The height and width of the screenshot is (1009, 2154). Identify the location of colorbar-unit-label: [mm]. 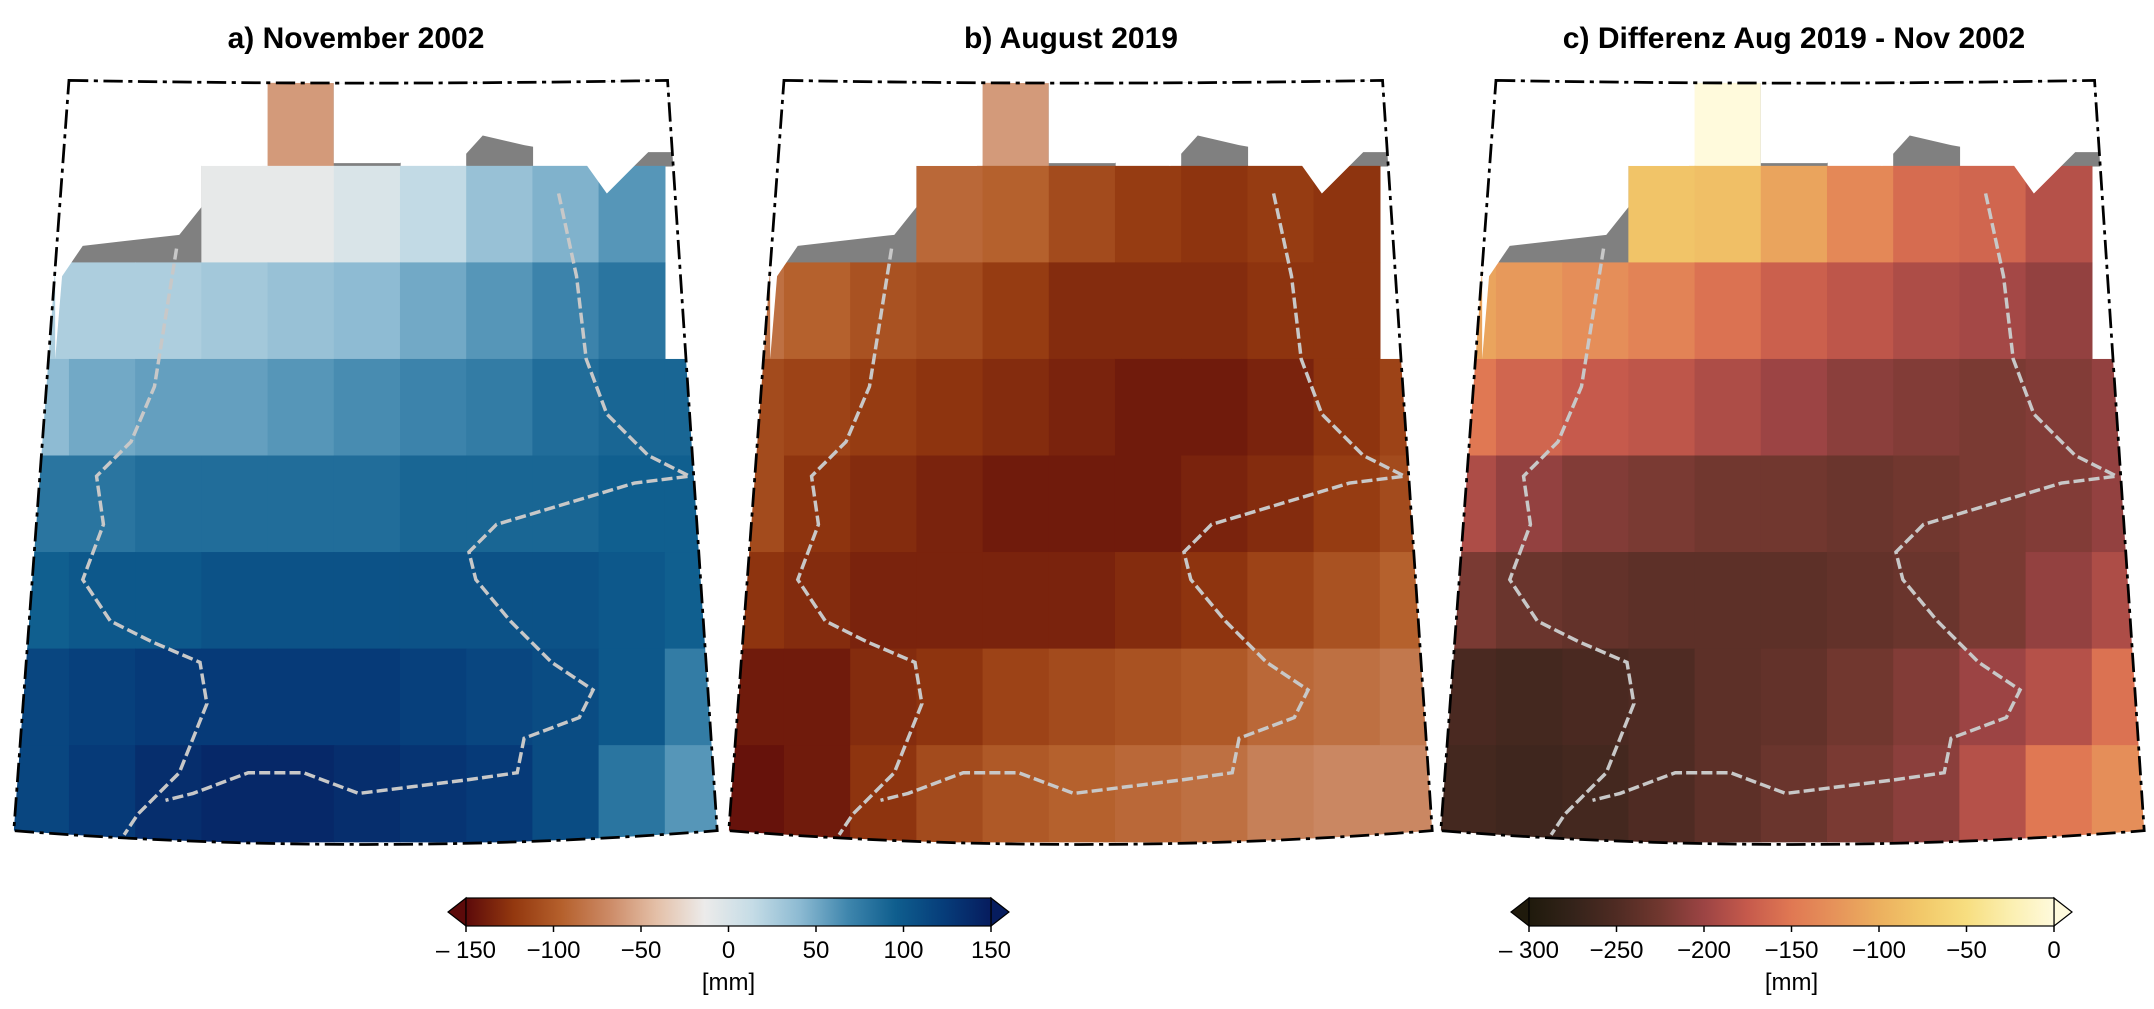
(1791, 982).